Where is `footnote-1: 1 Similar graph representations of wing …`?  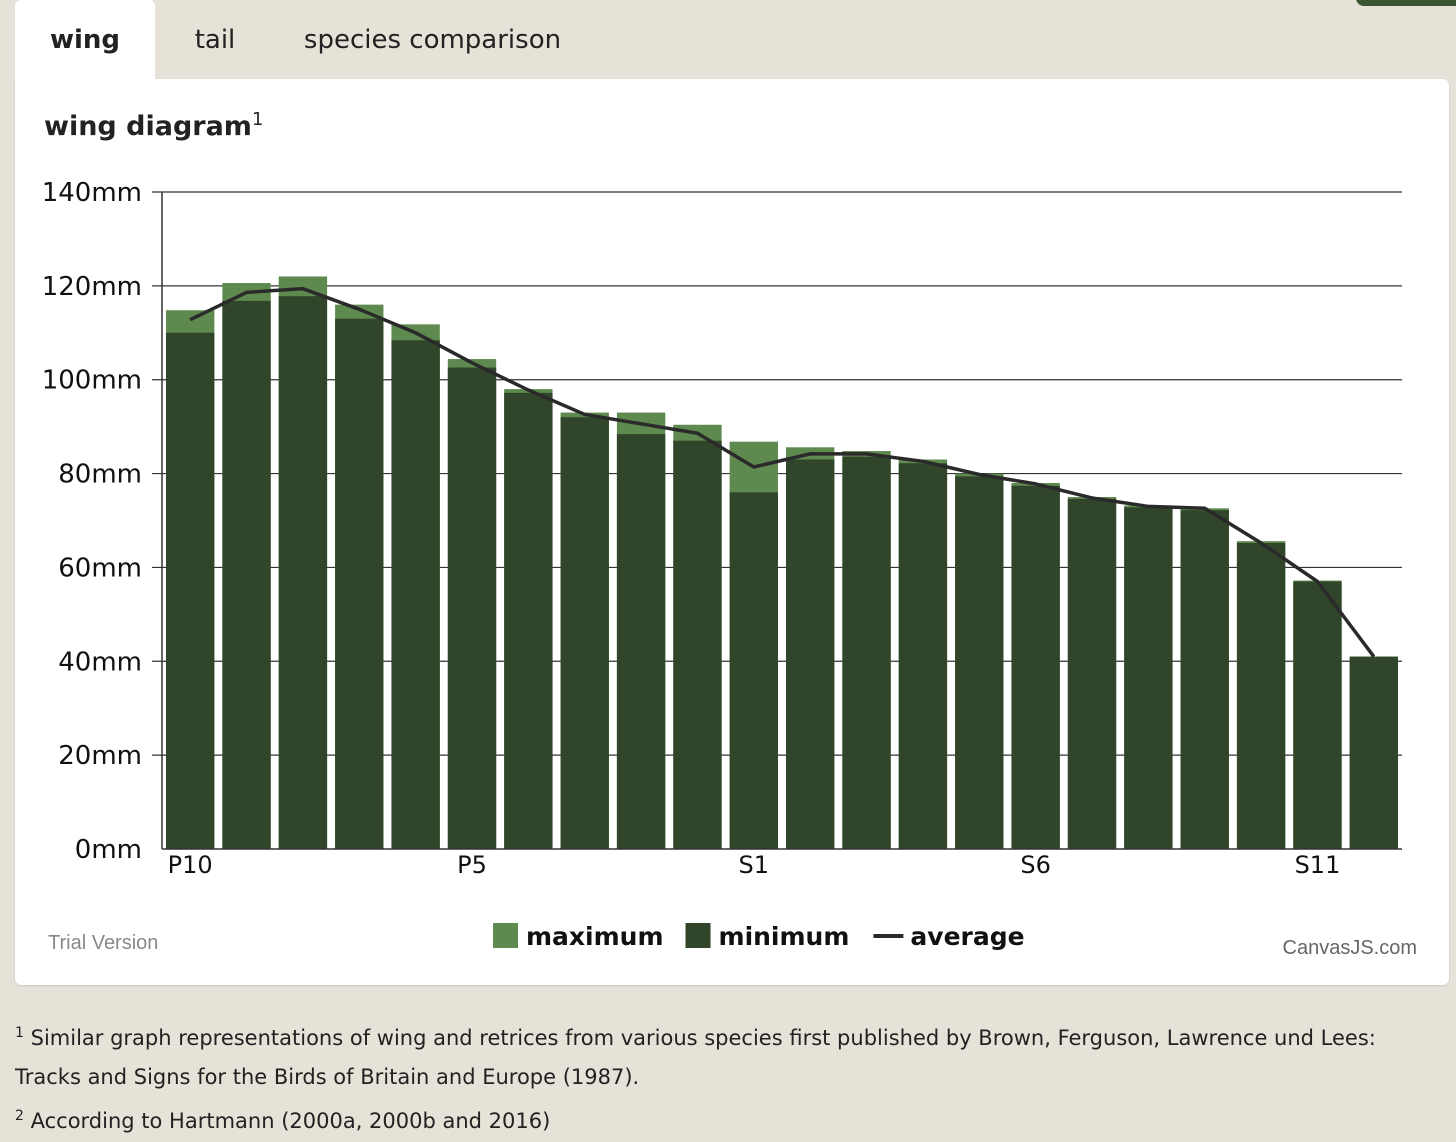
footnote-1: 1 Similar graph representations of wing … is located at coordinates (730, 1055).